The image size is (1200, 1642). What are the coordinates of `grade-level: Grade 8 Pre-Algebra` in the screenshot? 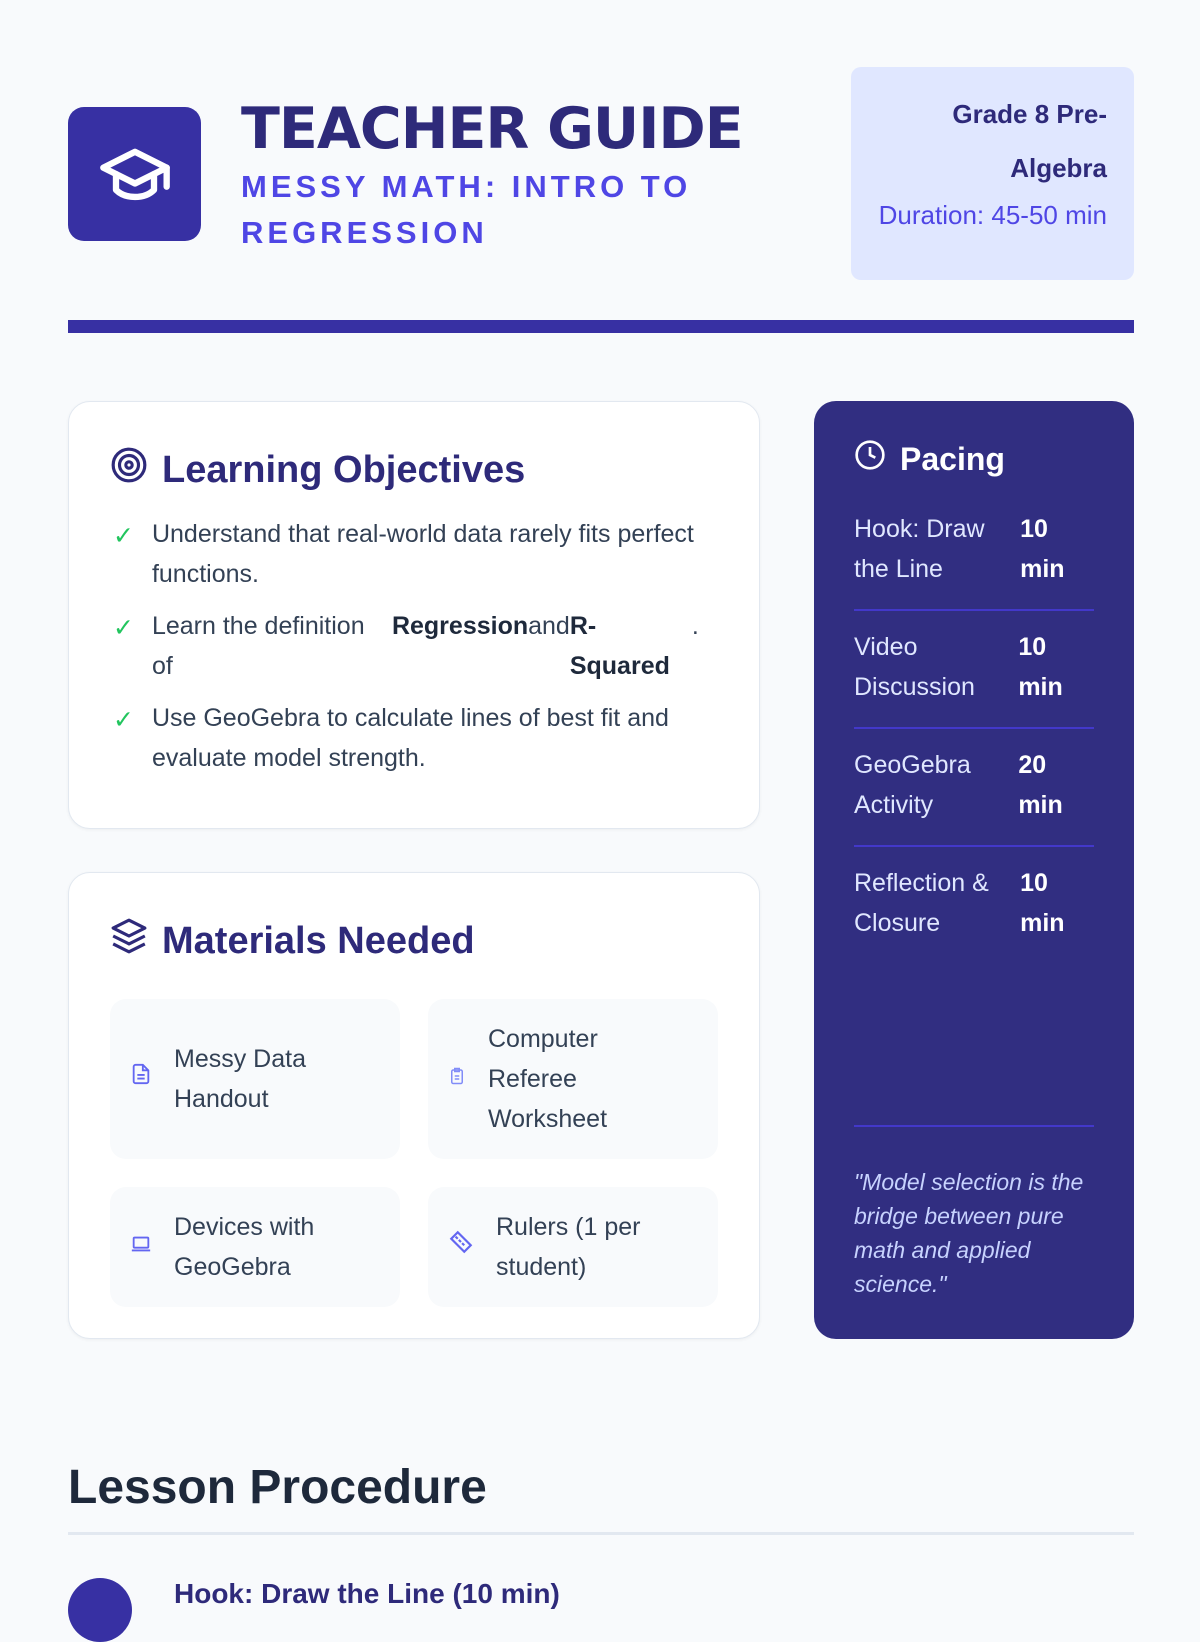 It's located at (1029, 141).